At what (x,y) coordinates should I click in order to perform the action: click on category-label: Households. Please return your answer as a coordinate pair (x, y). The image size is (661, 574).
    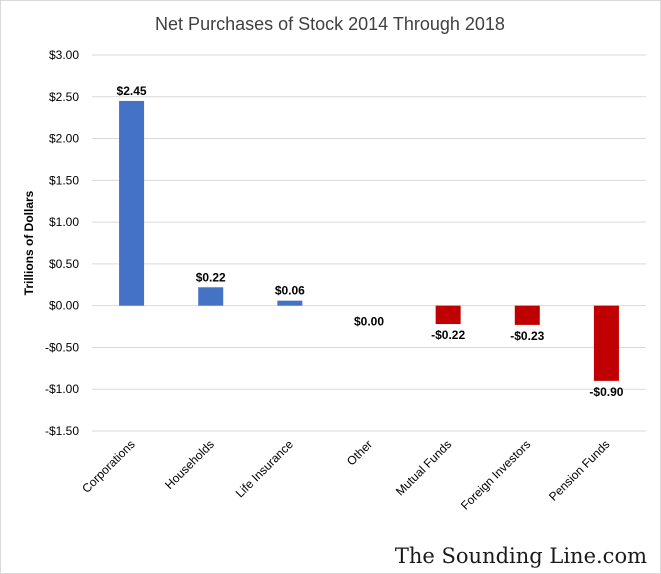
    Looking at the image, I should click on (189, 464).